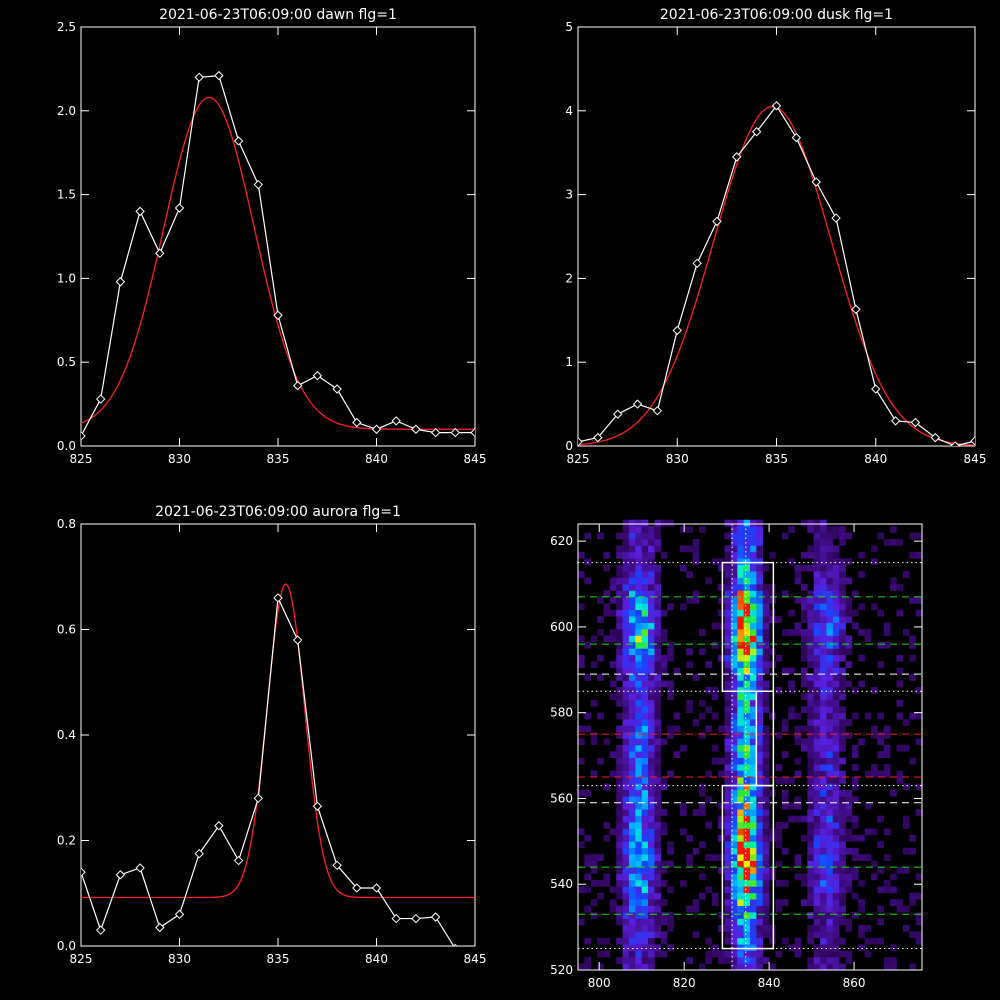 This screenshot has width=1000, height=1000. What do you see at coordinates (475, 959) in the screenshot?
I see `x-tick-label: 845` at bounding box center [475, 959].